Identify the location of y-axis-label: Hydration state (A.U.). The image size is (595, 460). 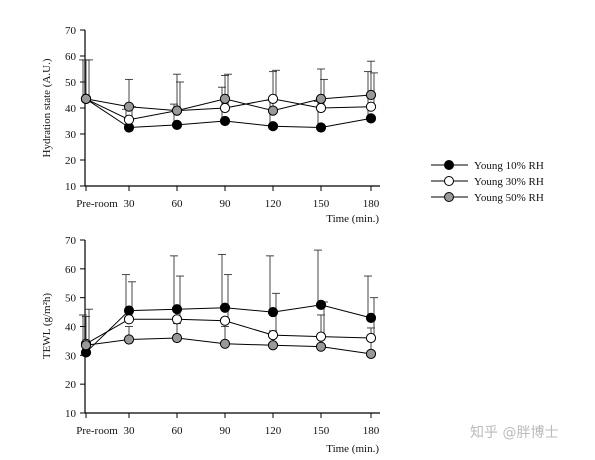
(47, 107).